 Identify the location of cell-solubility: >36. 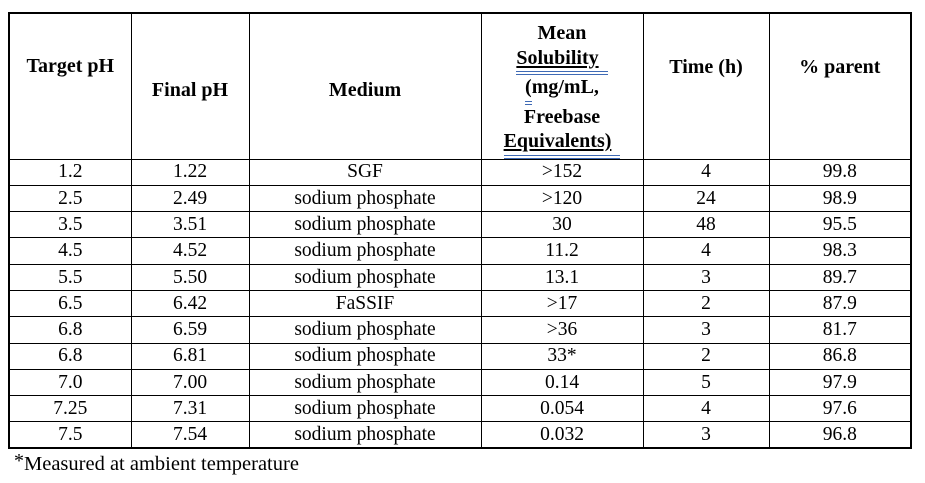
(562, 330).